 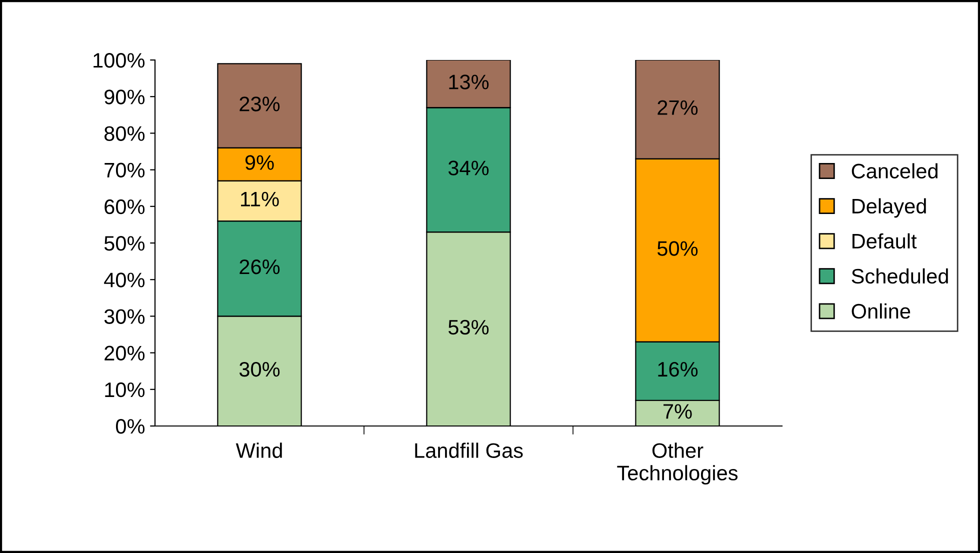 I want to click on data-label: 11%, so click(x=260, y=199).